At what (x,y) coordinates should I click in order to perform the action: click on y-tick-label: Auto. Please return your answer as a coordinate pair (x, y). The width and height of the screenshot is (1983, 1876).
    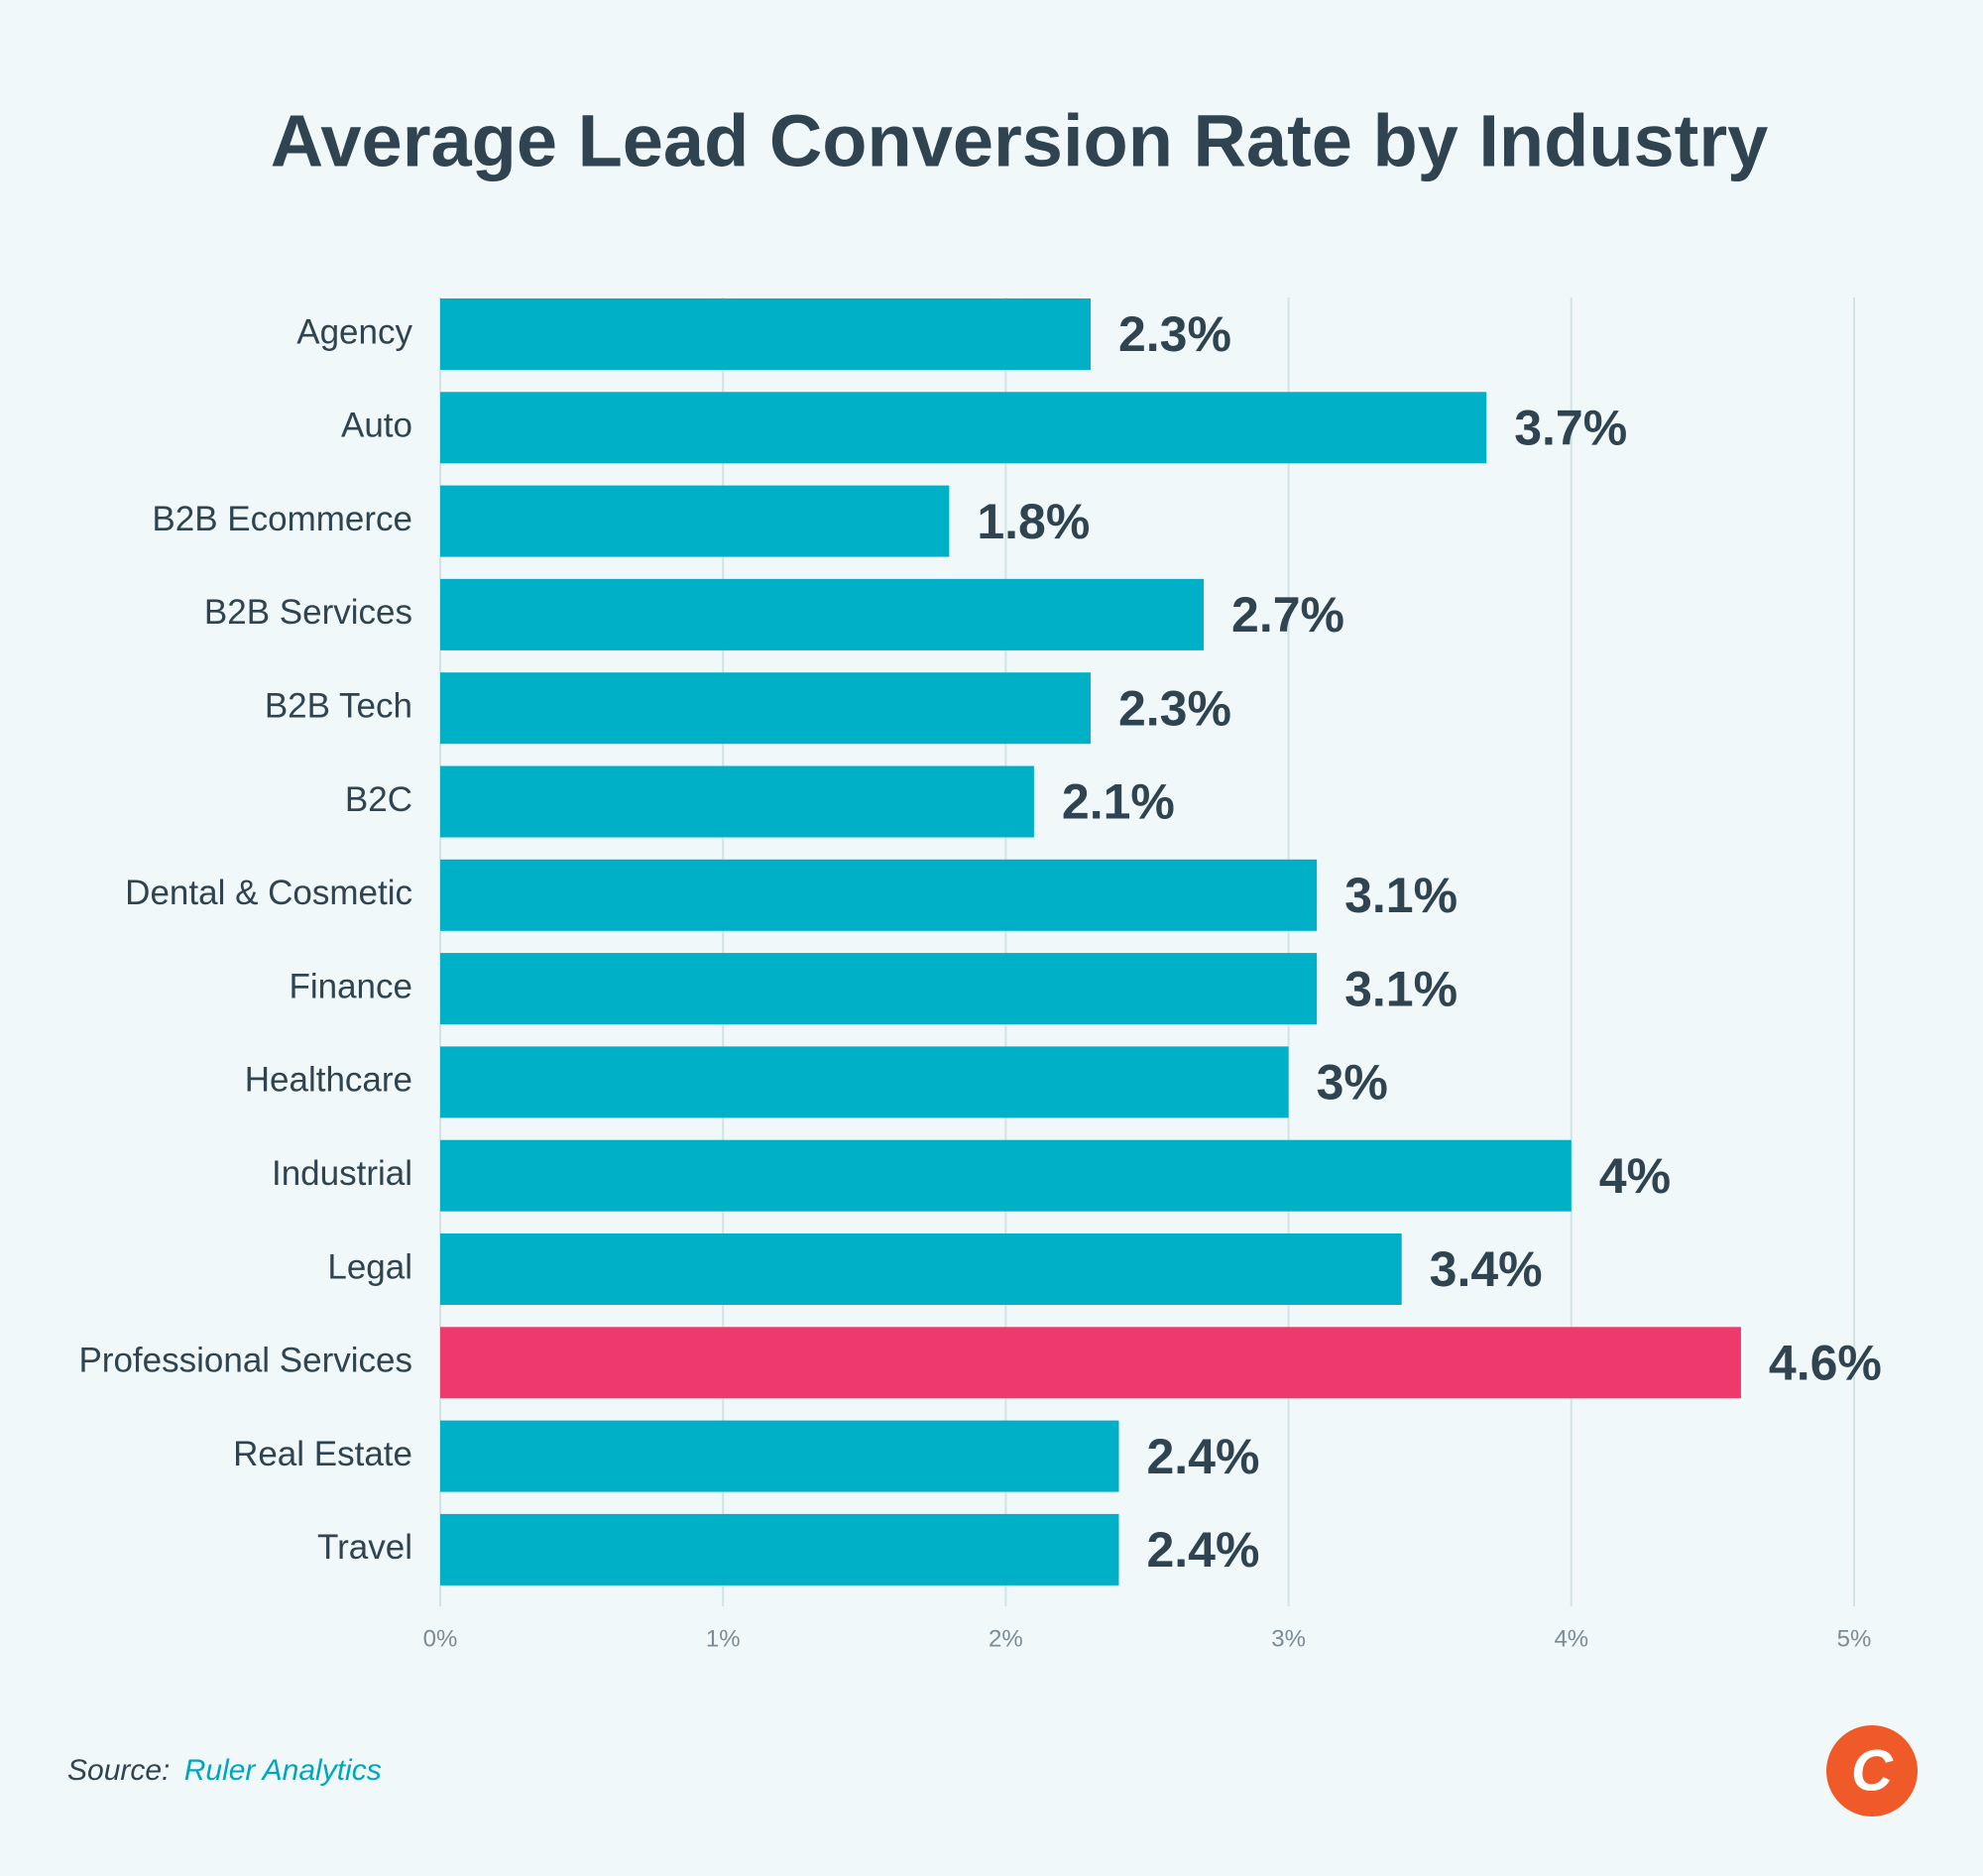
    Looking at the image, I should click on (376, 426).